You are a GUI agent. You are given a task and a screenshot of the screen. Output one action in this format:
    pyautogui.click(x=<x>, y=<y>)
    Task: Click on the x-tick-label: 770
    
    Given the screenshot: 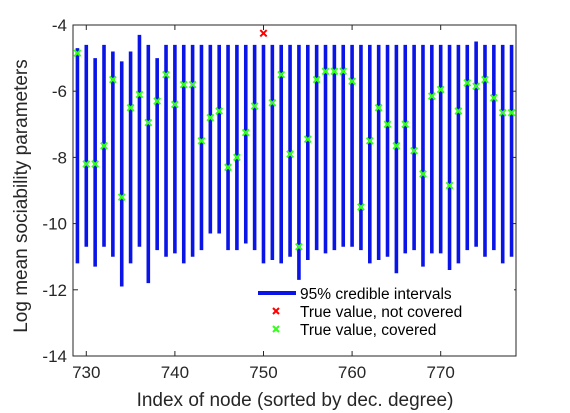 What is the action you would take?
    pyautogui.click(x=441, y=372)
    